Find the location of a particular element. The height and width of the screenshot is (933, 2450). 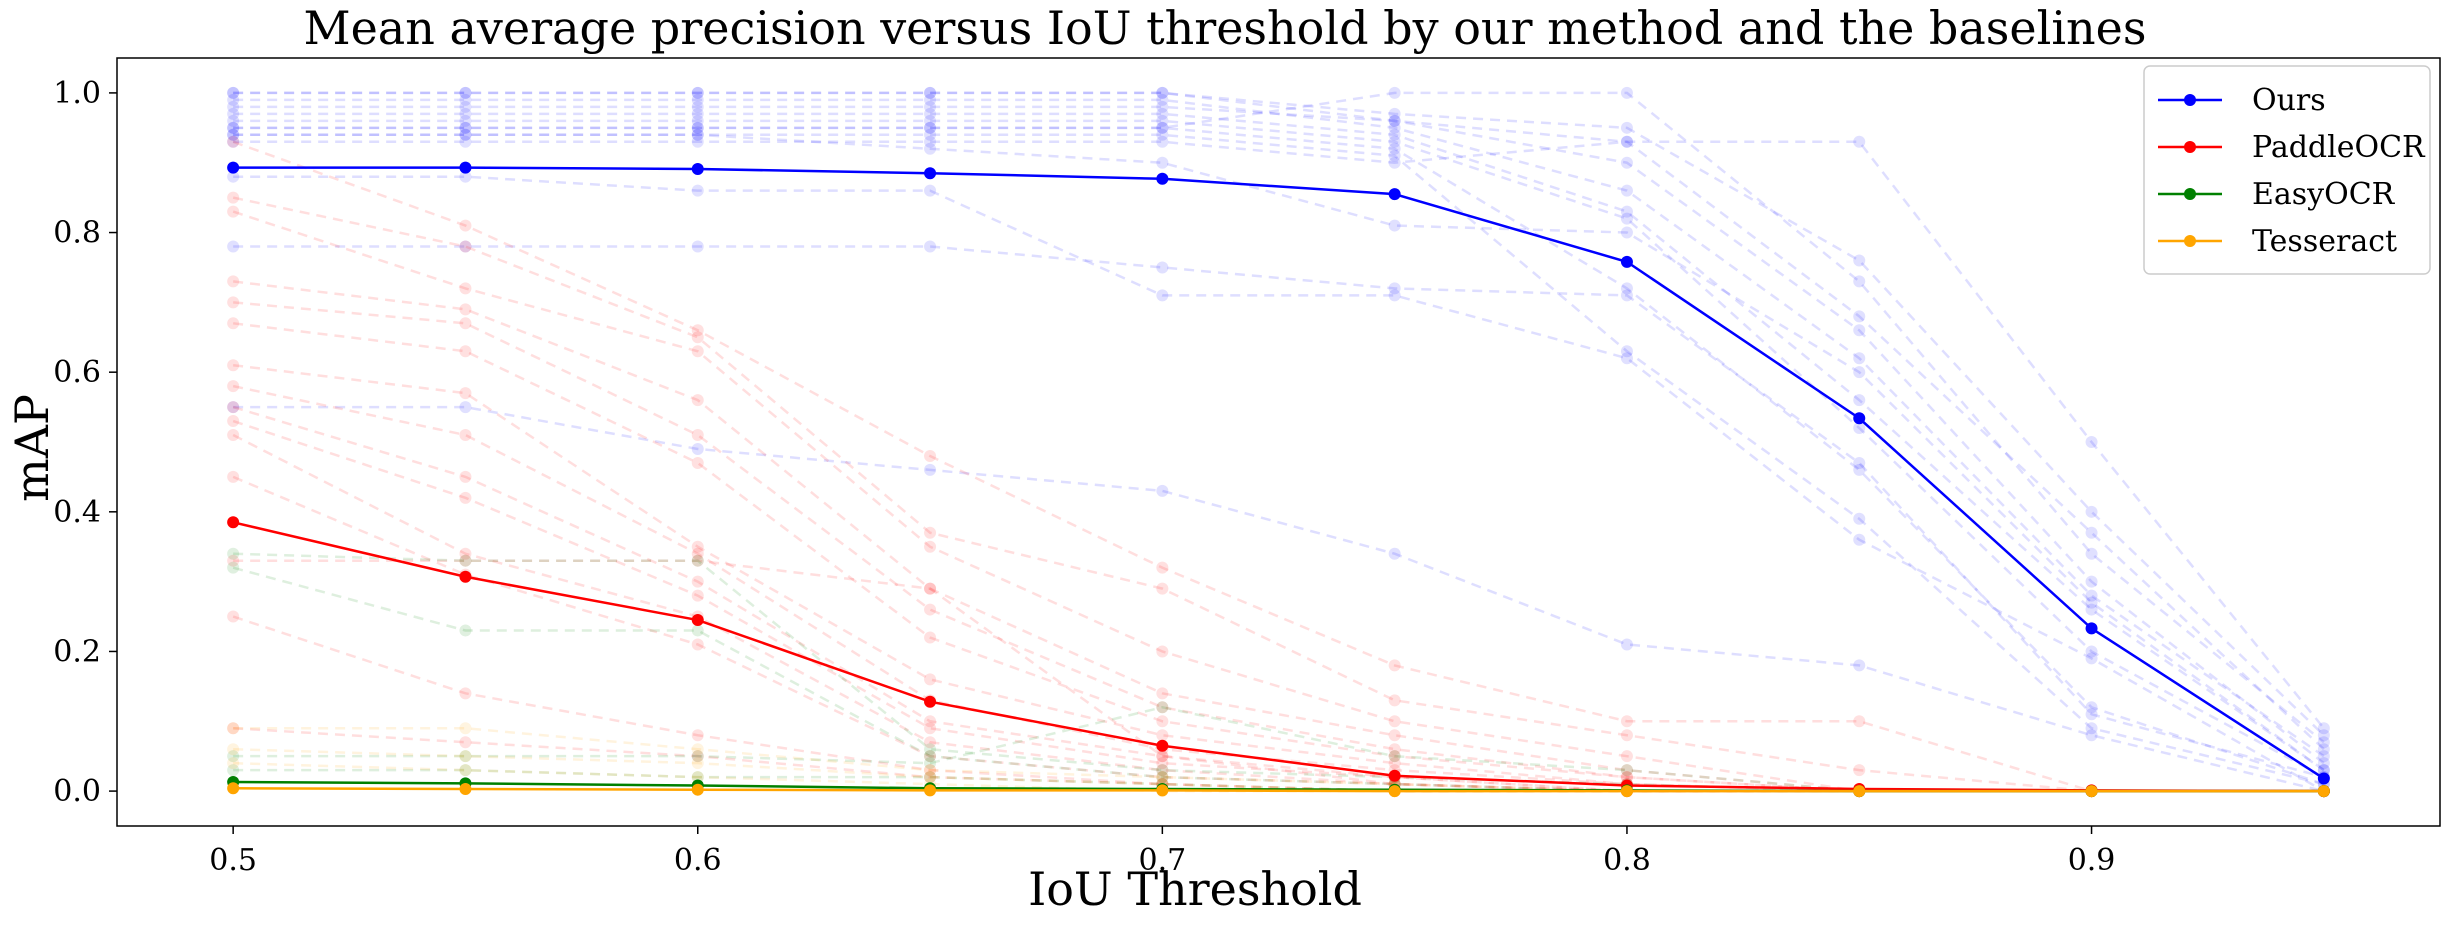

x-axis-ticks: 0.5 0.6 0.7 0.8 0.9 is located at coordinates (1162, 852).